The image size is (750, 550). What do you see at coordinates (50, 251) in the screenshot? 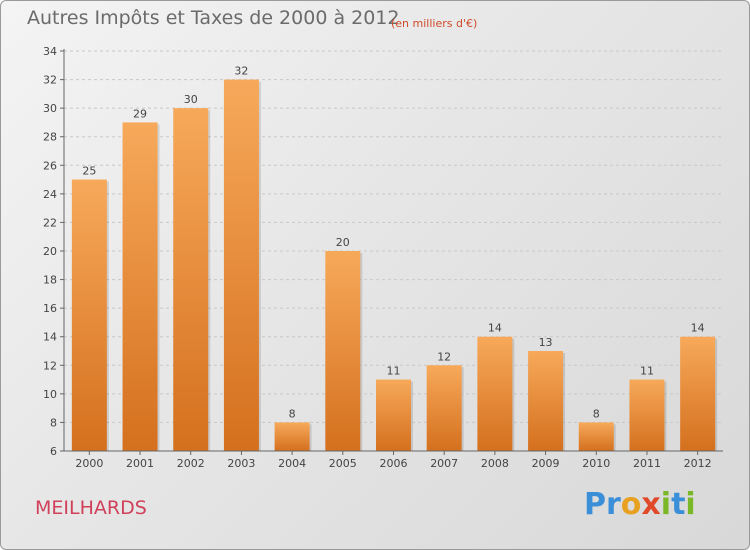
I see `y-tick-label: 20` at bounding box center [50, 251].